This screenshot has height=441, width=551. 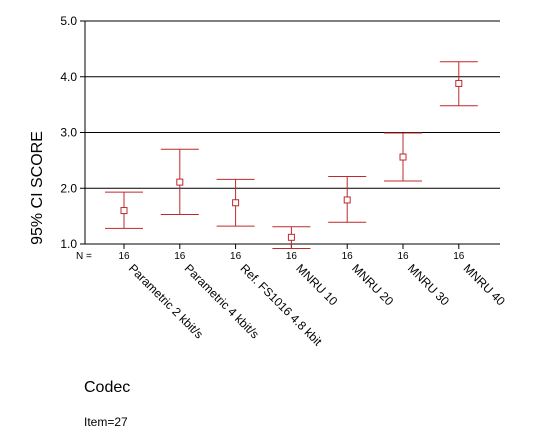 What do you see at coordinates (68, 21) in the screenshot?
I see `y-tick-label: 5.0` at bounding box center [68, 21].